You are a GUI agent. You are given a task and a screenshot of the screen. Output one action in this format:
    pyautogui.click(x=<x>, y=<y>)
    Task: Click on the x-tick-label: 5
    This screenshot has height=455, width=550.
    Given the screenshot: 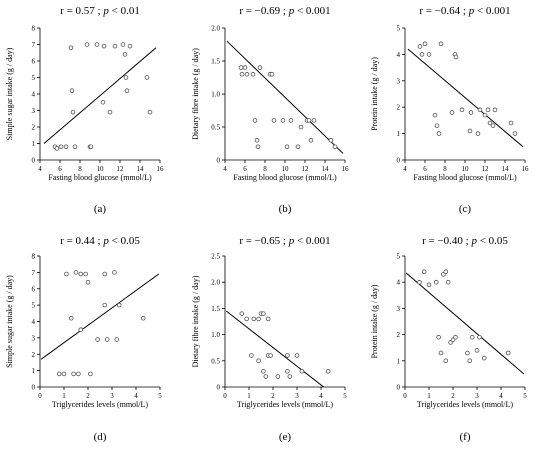 What is the action you would take?
    pyautogui.click(x=345, y=396)
    